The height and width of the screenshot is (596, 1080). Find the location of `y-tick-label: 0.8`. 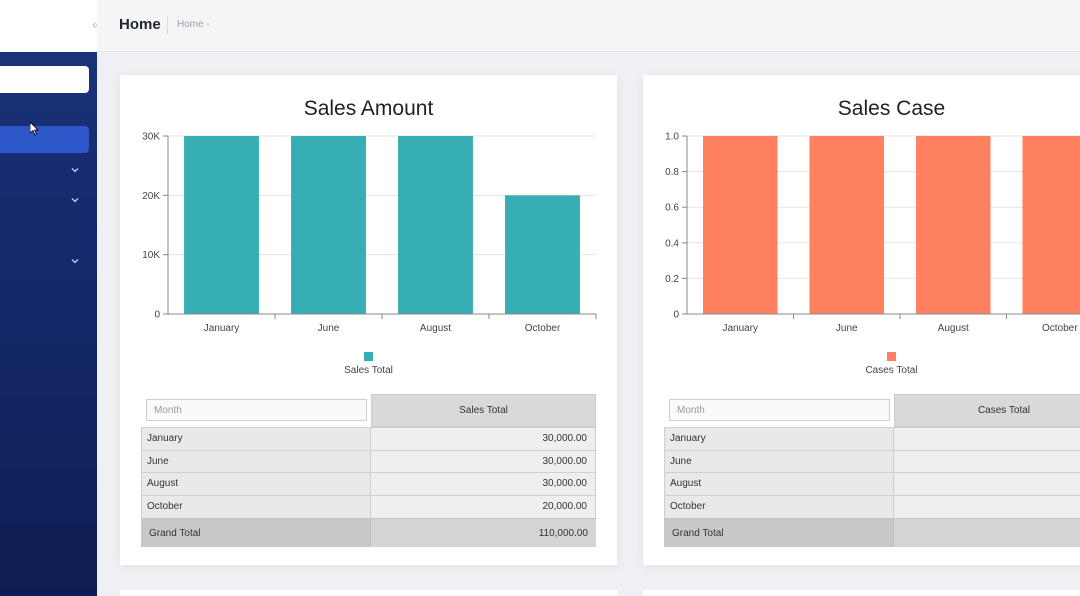

y-tick-label: 0.8 is located at coordinates (672, 172).